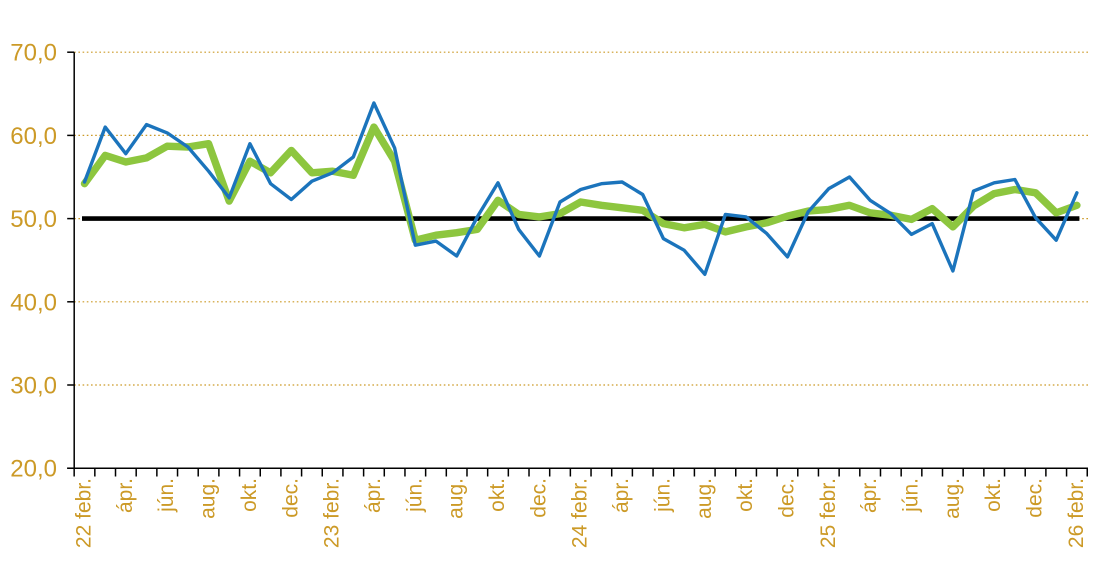  Describe the element at coordinates (33, 219) in the screenshot. I see `y-tick-label: 50,0` at that location.